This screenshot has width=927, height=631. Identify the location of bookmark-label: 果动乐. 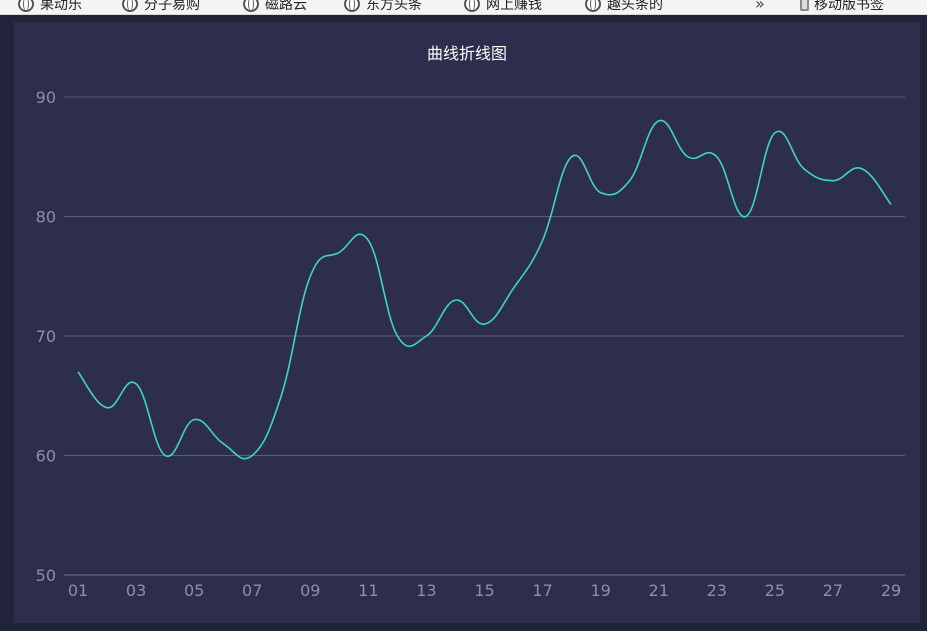
(61, 6).